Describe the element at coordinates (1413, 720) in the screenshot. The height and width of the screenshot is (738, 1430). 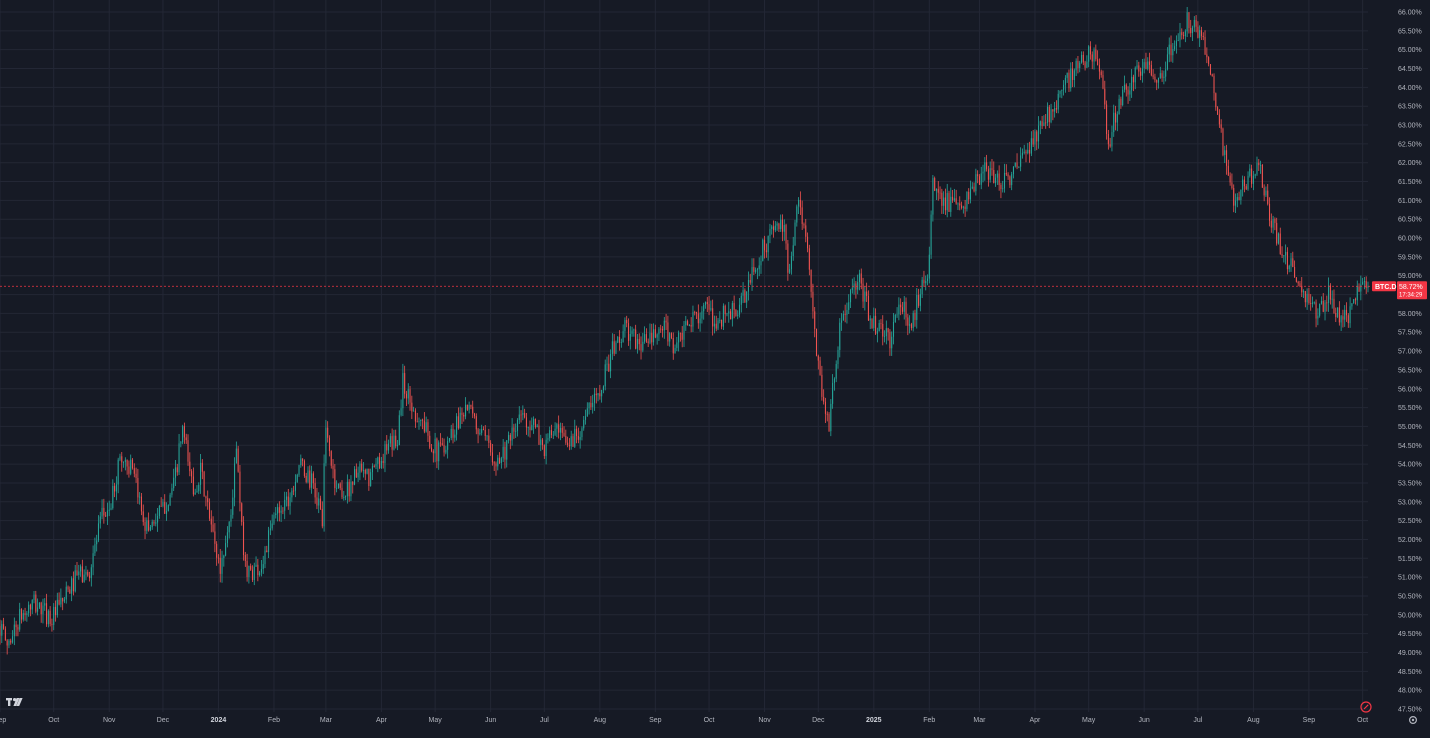
I see `gear-icon` at that location.